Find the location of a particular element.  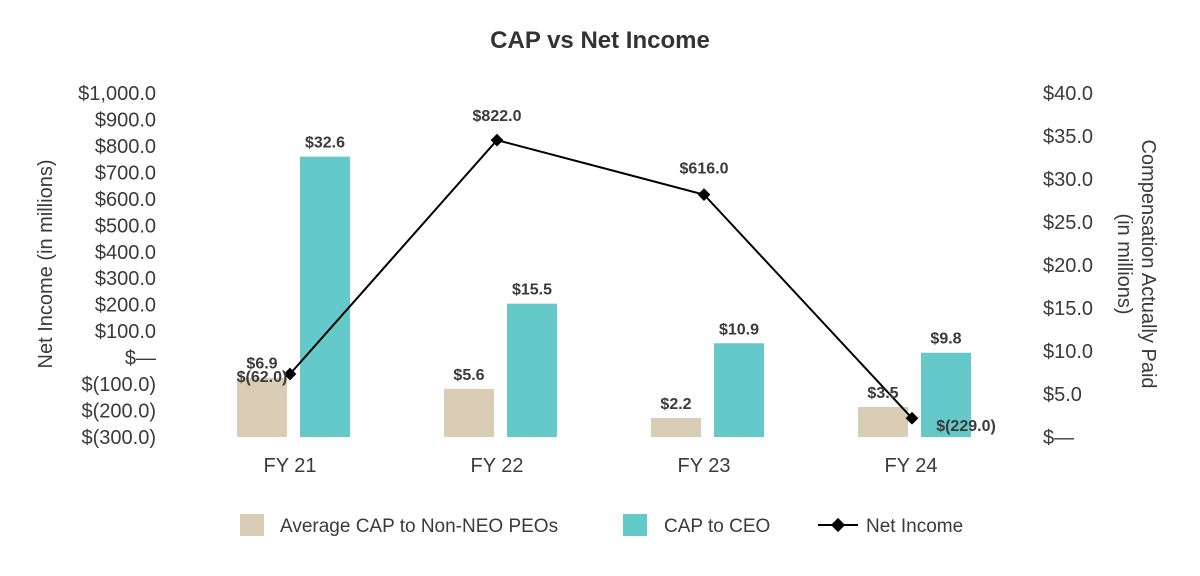

data-label-avg-cap: $2.2 is located at coordinates (675, 404).